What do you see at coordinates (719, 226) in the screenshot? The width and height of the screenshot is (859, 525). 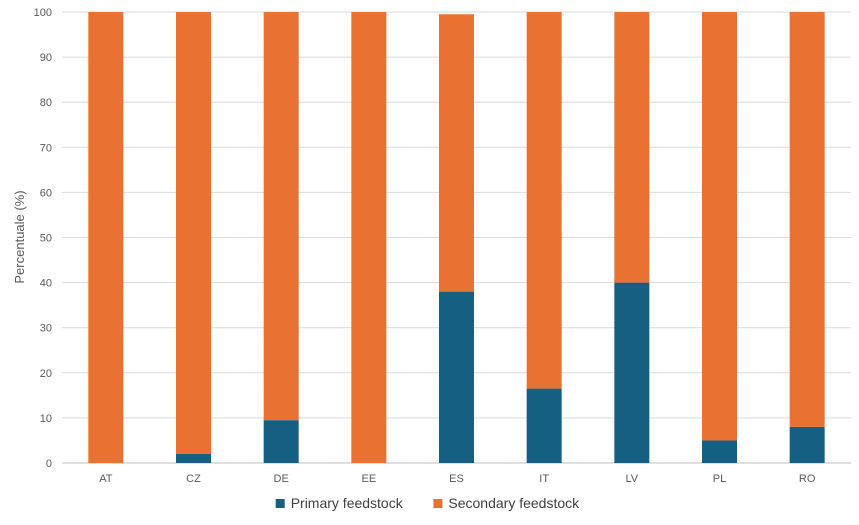 I see `bar-segment-secondary-pl` at bounding box center [719, 226].